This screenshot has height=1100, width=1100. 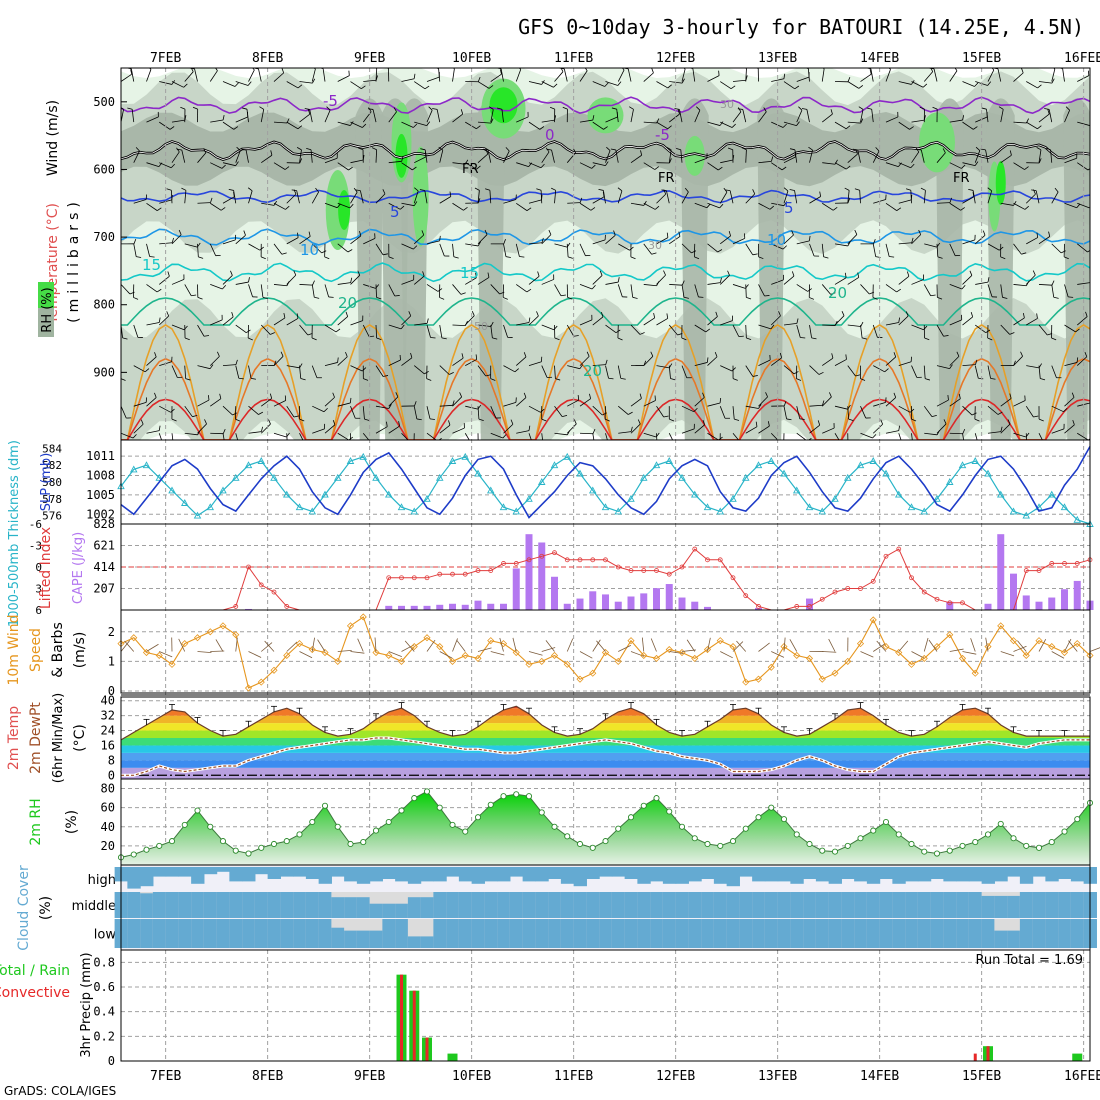 What do you see at coordinates (981, 1076) in the screenshot?
I see `bottom-date-label: 15FEB` at bounding box center [981, 1076].